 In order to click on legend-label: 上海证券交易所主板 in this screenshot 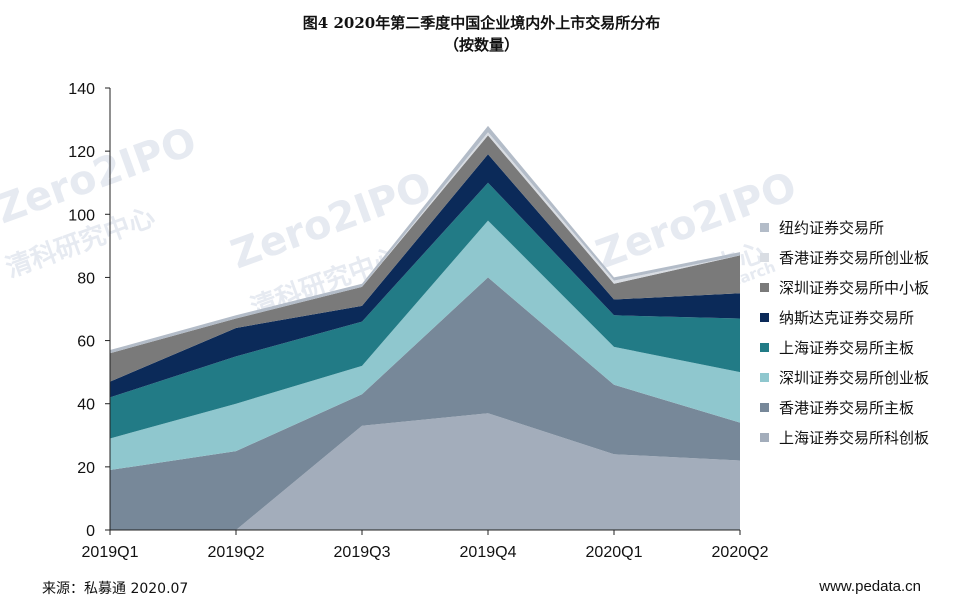, I will do `click(847, 347)`.